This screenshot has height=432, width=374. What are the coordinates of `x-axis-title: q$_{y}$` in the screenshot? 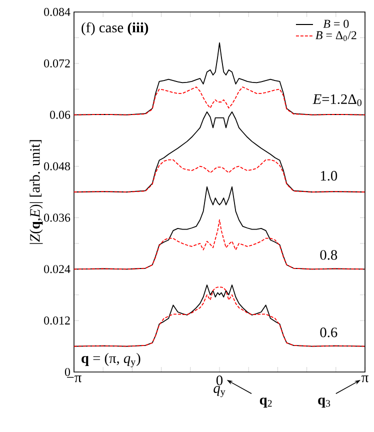 It's located at (220, 392).